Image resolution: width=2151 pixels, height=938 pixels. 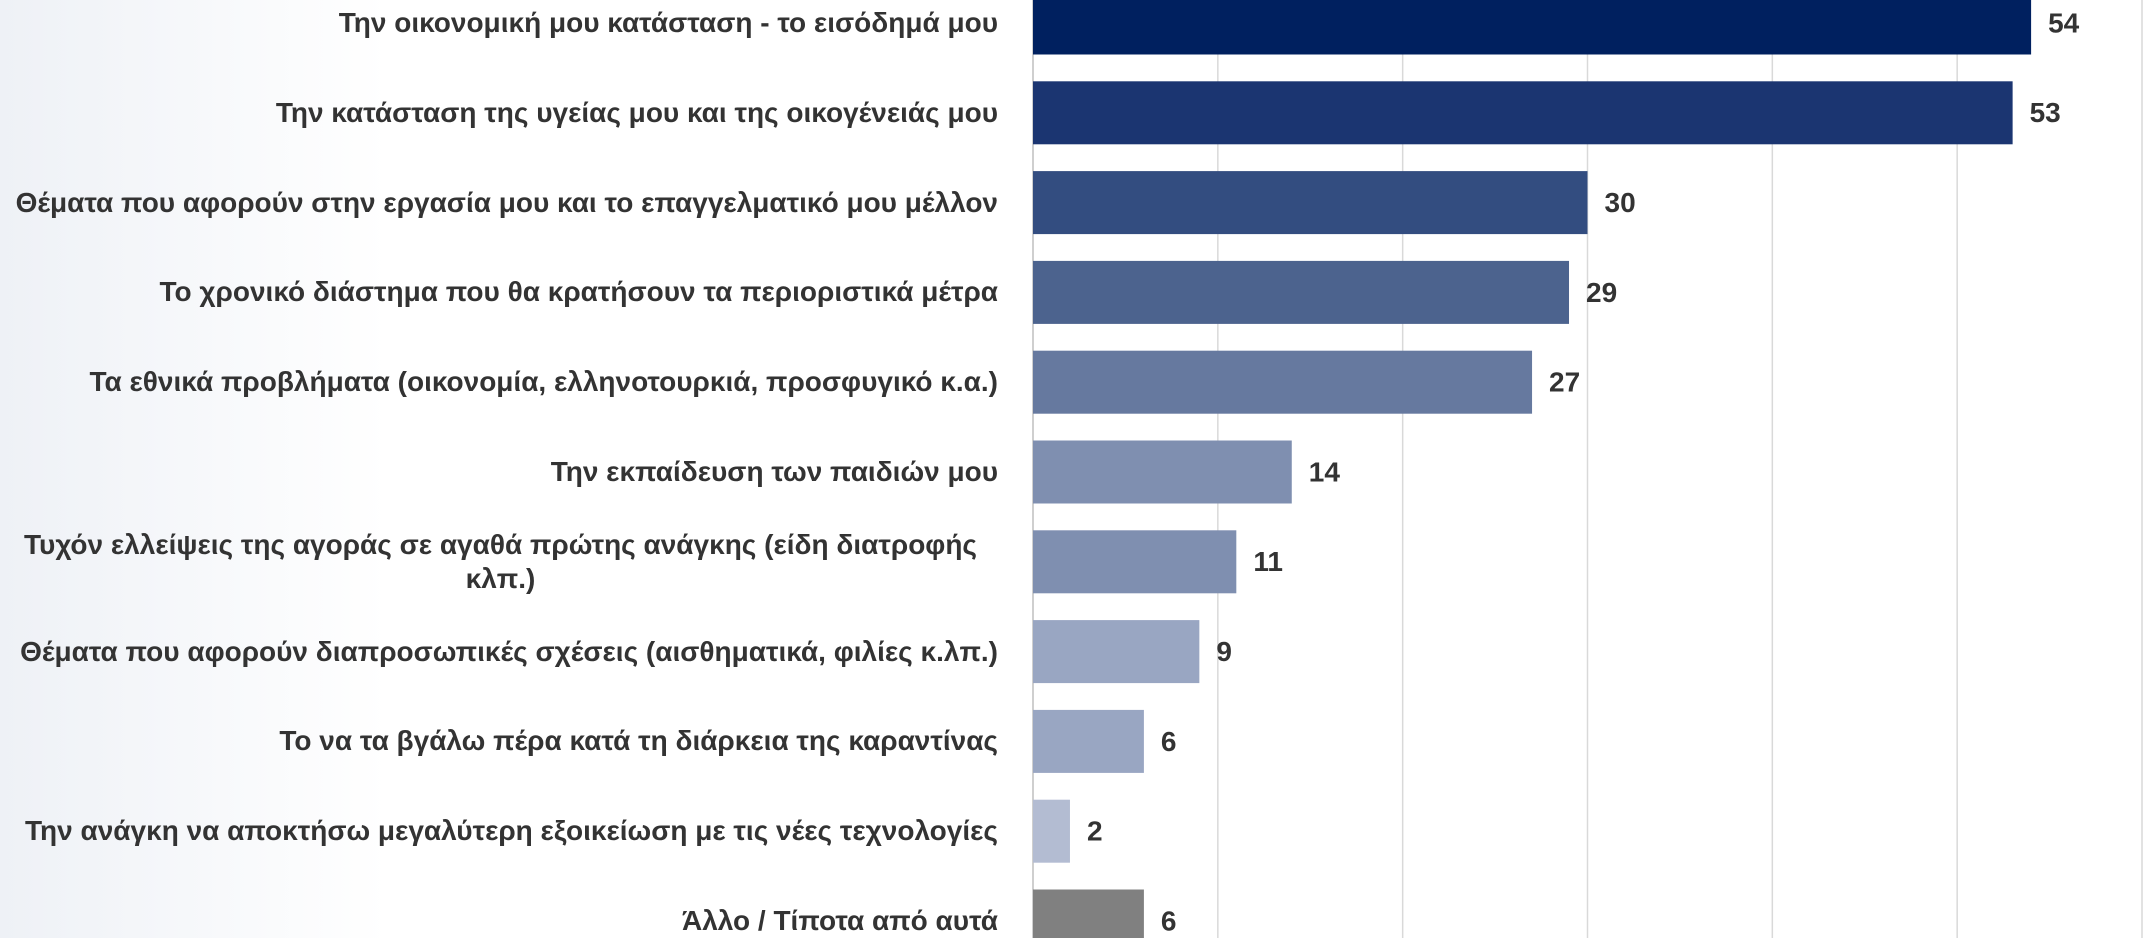 What do you see at coordinates (1268, 561) in the screenshot?
I see `value-label: 11` at bounding box center [1268, 561].